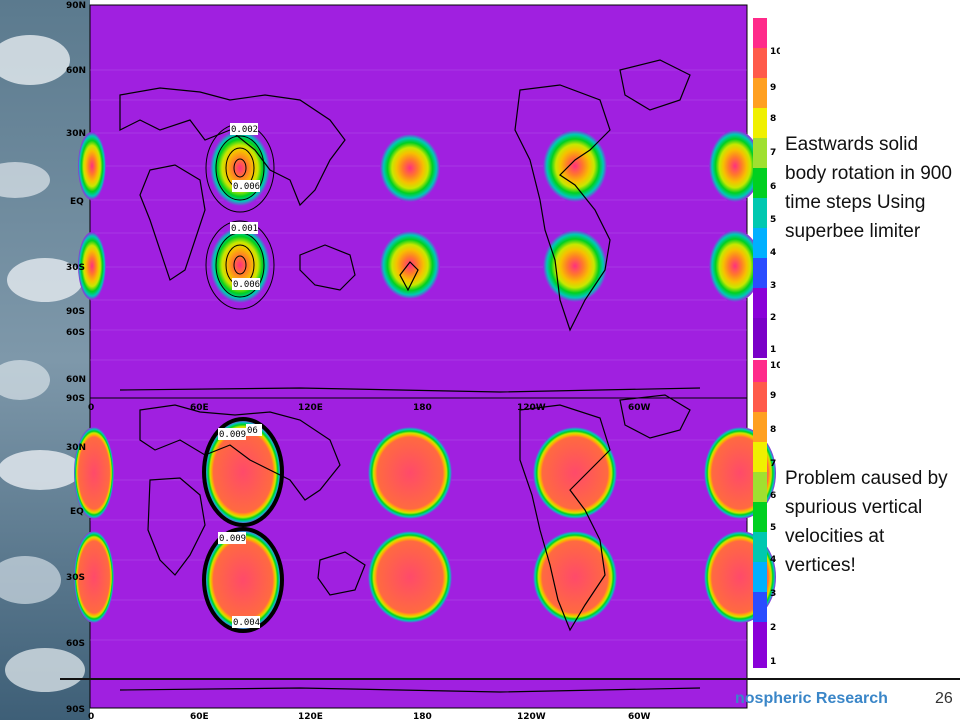 This screenshot has width=960, height=720. What do you see at coordinates (246, 623) in the screenshot?
I see `contour-label: 0.004` at bounding box center [246, 623].